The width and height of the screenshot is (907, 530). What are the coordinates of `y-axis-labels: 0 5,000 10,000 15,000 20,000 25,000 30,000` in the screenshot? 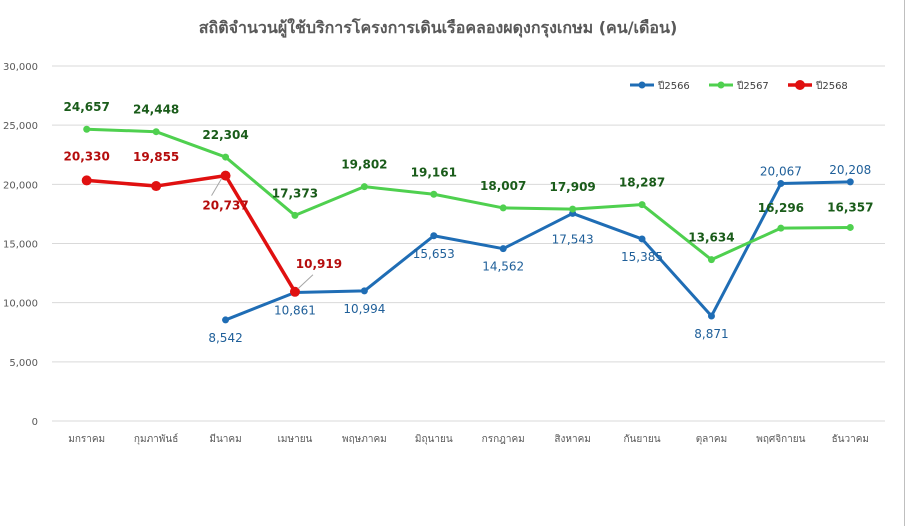 It's located at (20, 245).